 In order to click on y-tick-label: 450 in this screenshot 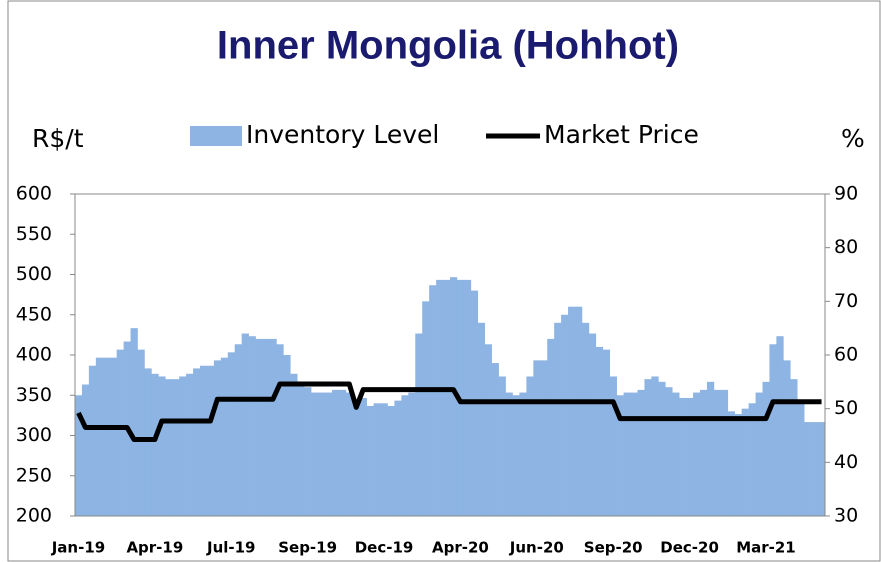, I will do `click(34, 314)`.